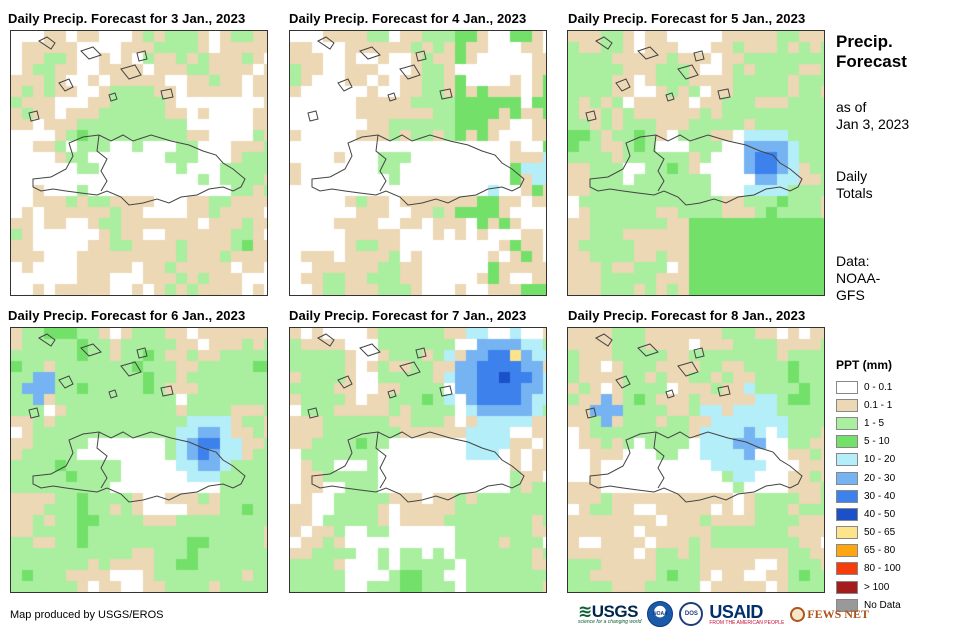  What do you see at coordinates (878, 387) in the screenshot?
I see `legend-label: 0 - 0.1` at bounding box center [878, 387].